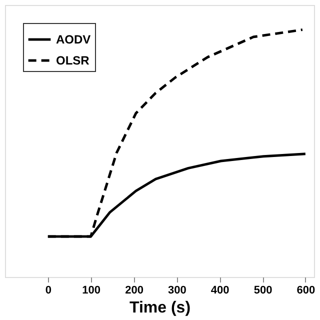  I want to click on x-axis-title: Time (s), so click(160, 308).